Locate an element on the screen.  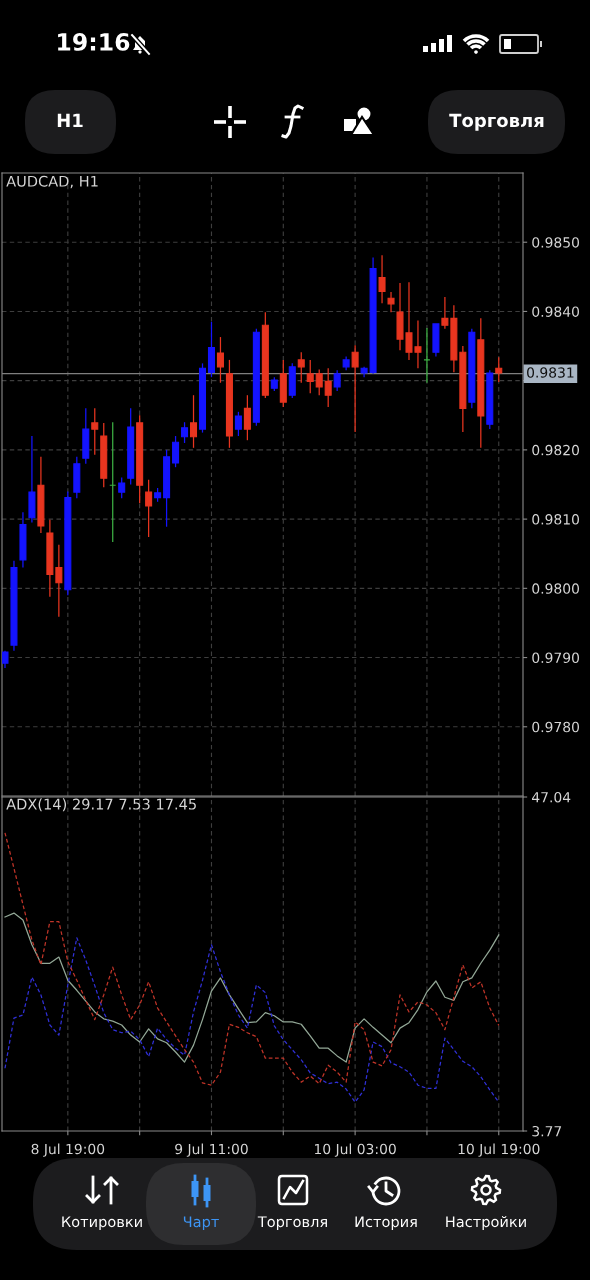
y-tick-label: 0.9820 is located at coordinates (556, 450).